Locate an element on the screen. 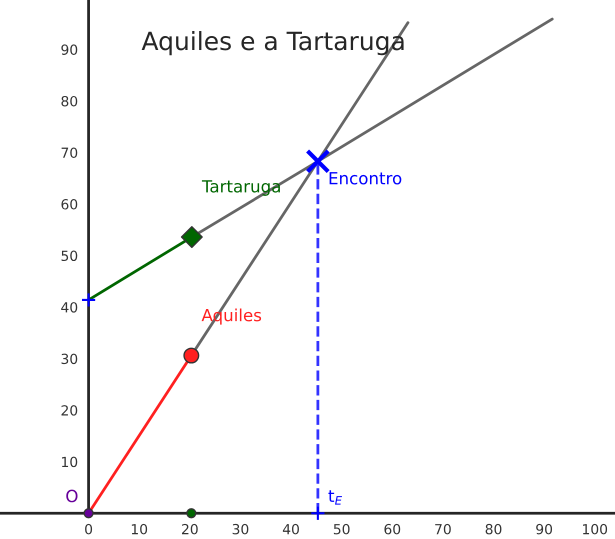 This screenshot has height=539, width=615. y-tick-label: 90 is located at coordinates (69, 49).